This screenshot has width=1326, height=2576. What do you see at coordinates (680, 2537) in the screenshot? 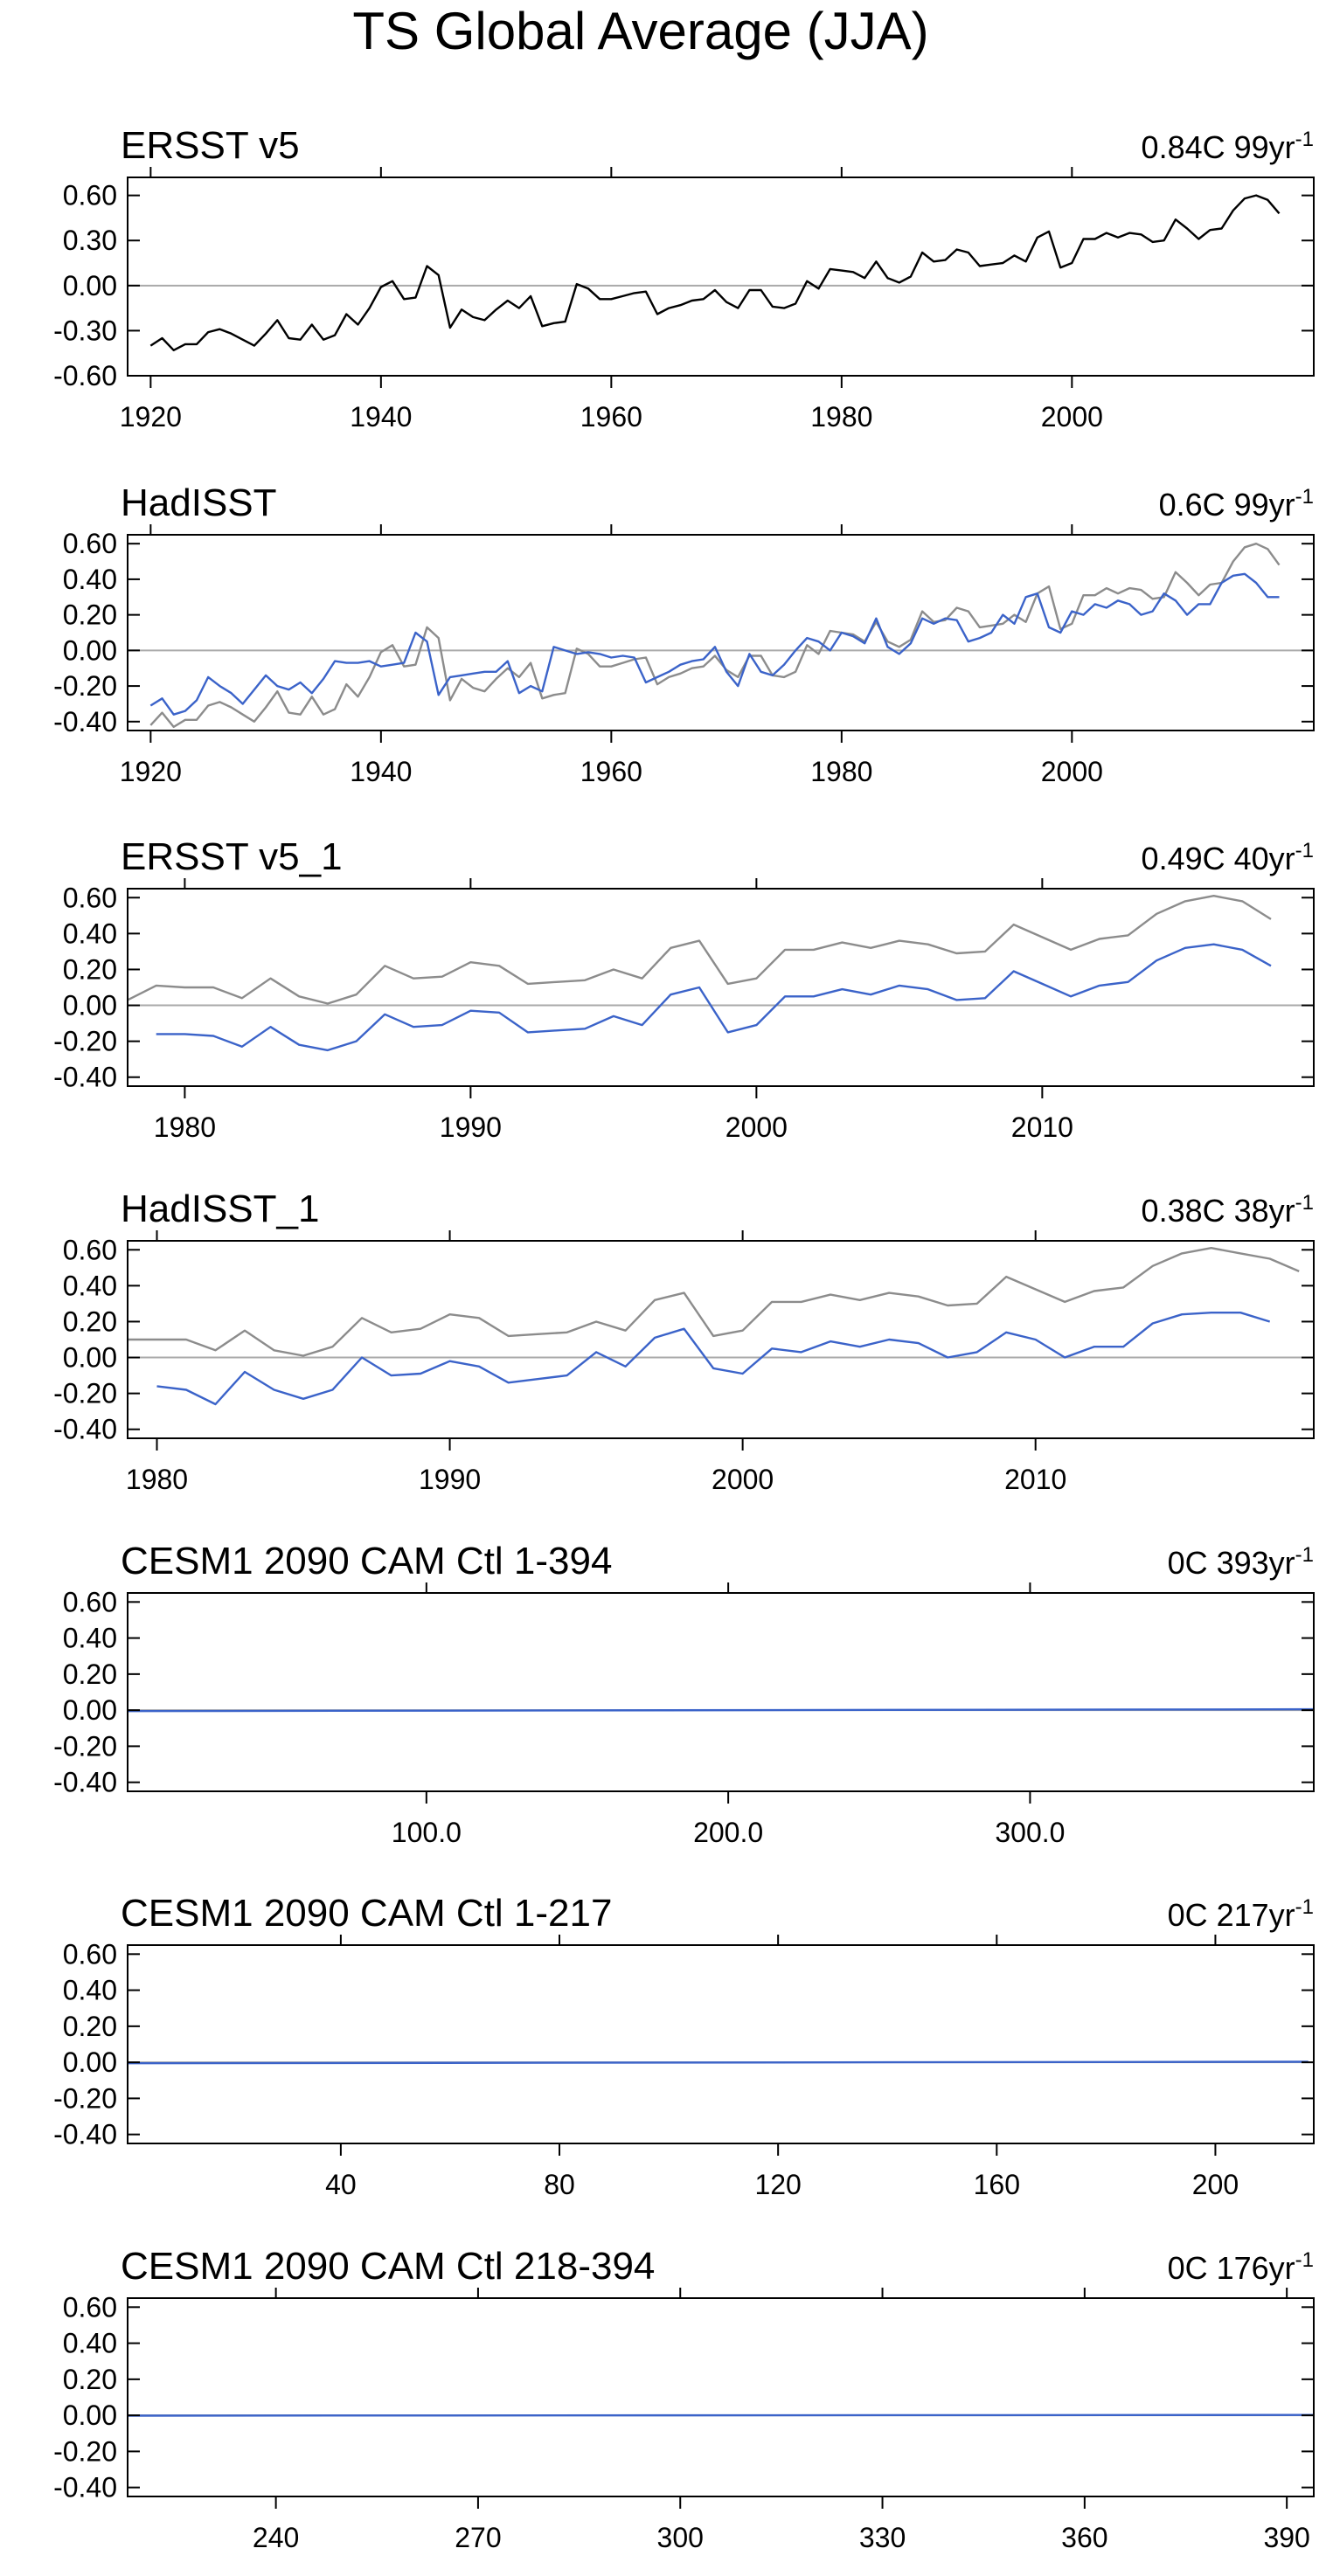
I see `x-tick-label: 300` at bounding box center [680, 2537].